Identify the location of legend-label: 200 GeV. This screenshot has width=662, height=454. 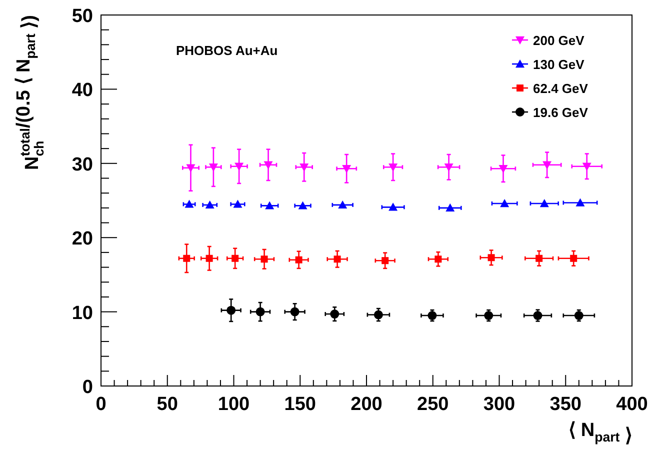
(559, 40).